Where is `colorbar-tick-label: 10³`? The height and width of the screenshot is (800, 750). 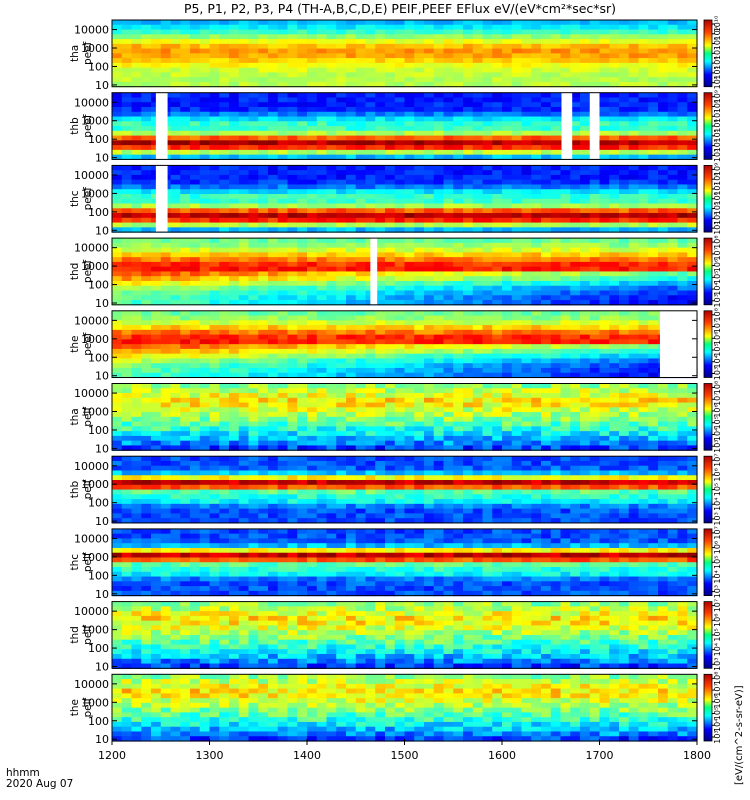
colorbar-tick-label: 10³ is located at coordinates (717, 300).